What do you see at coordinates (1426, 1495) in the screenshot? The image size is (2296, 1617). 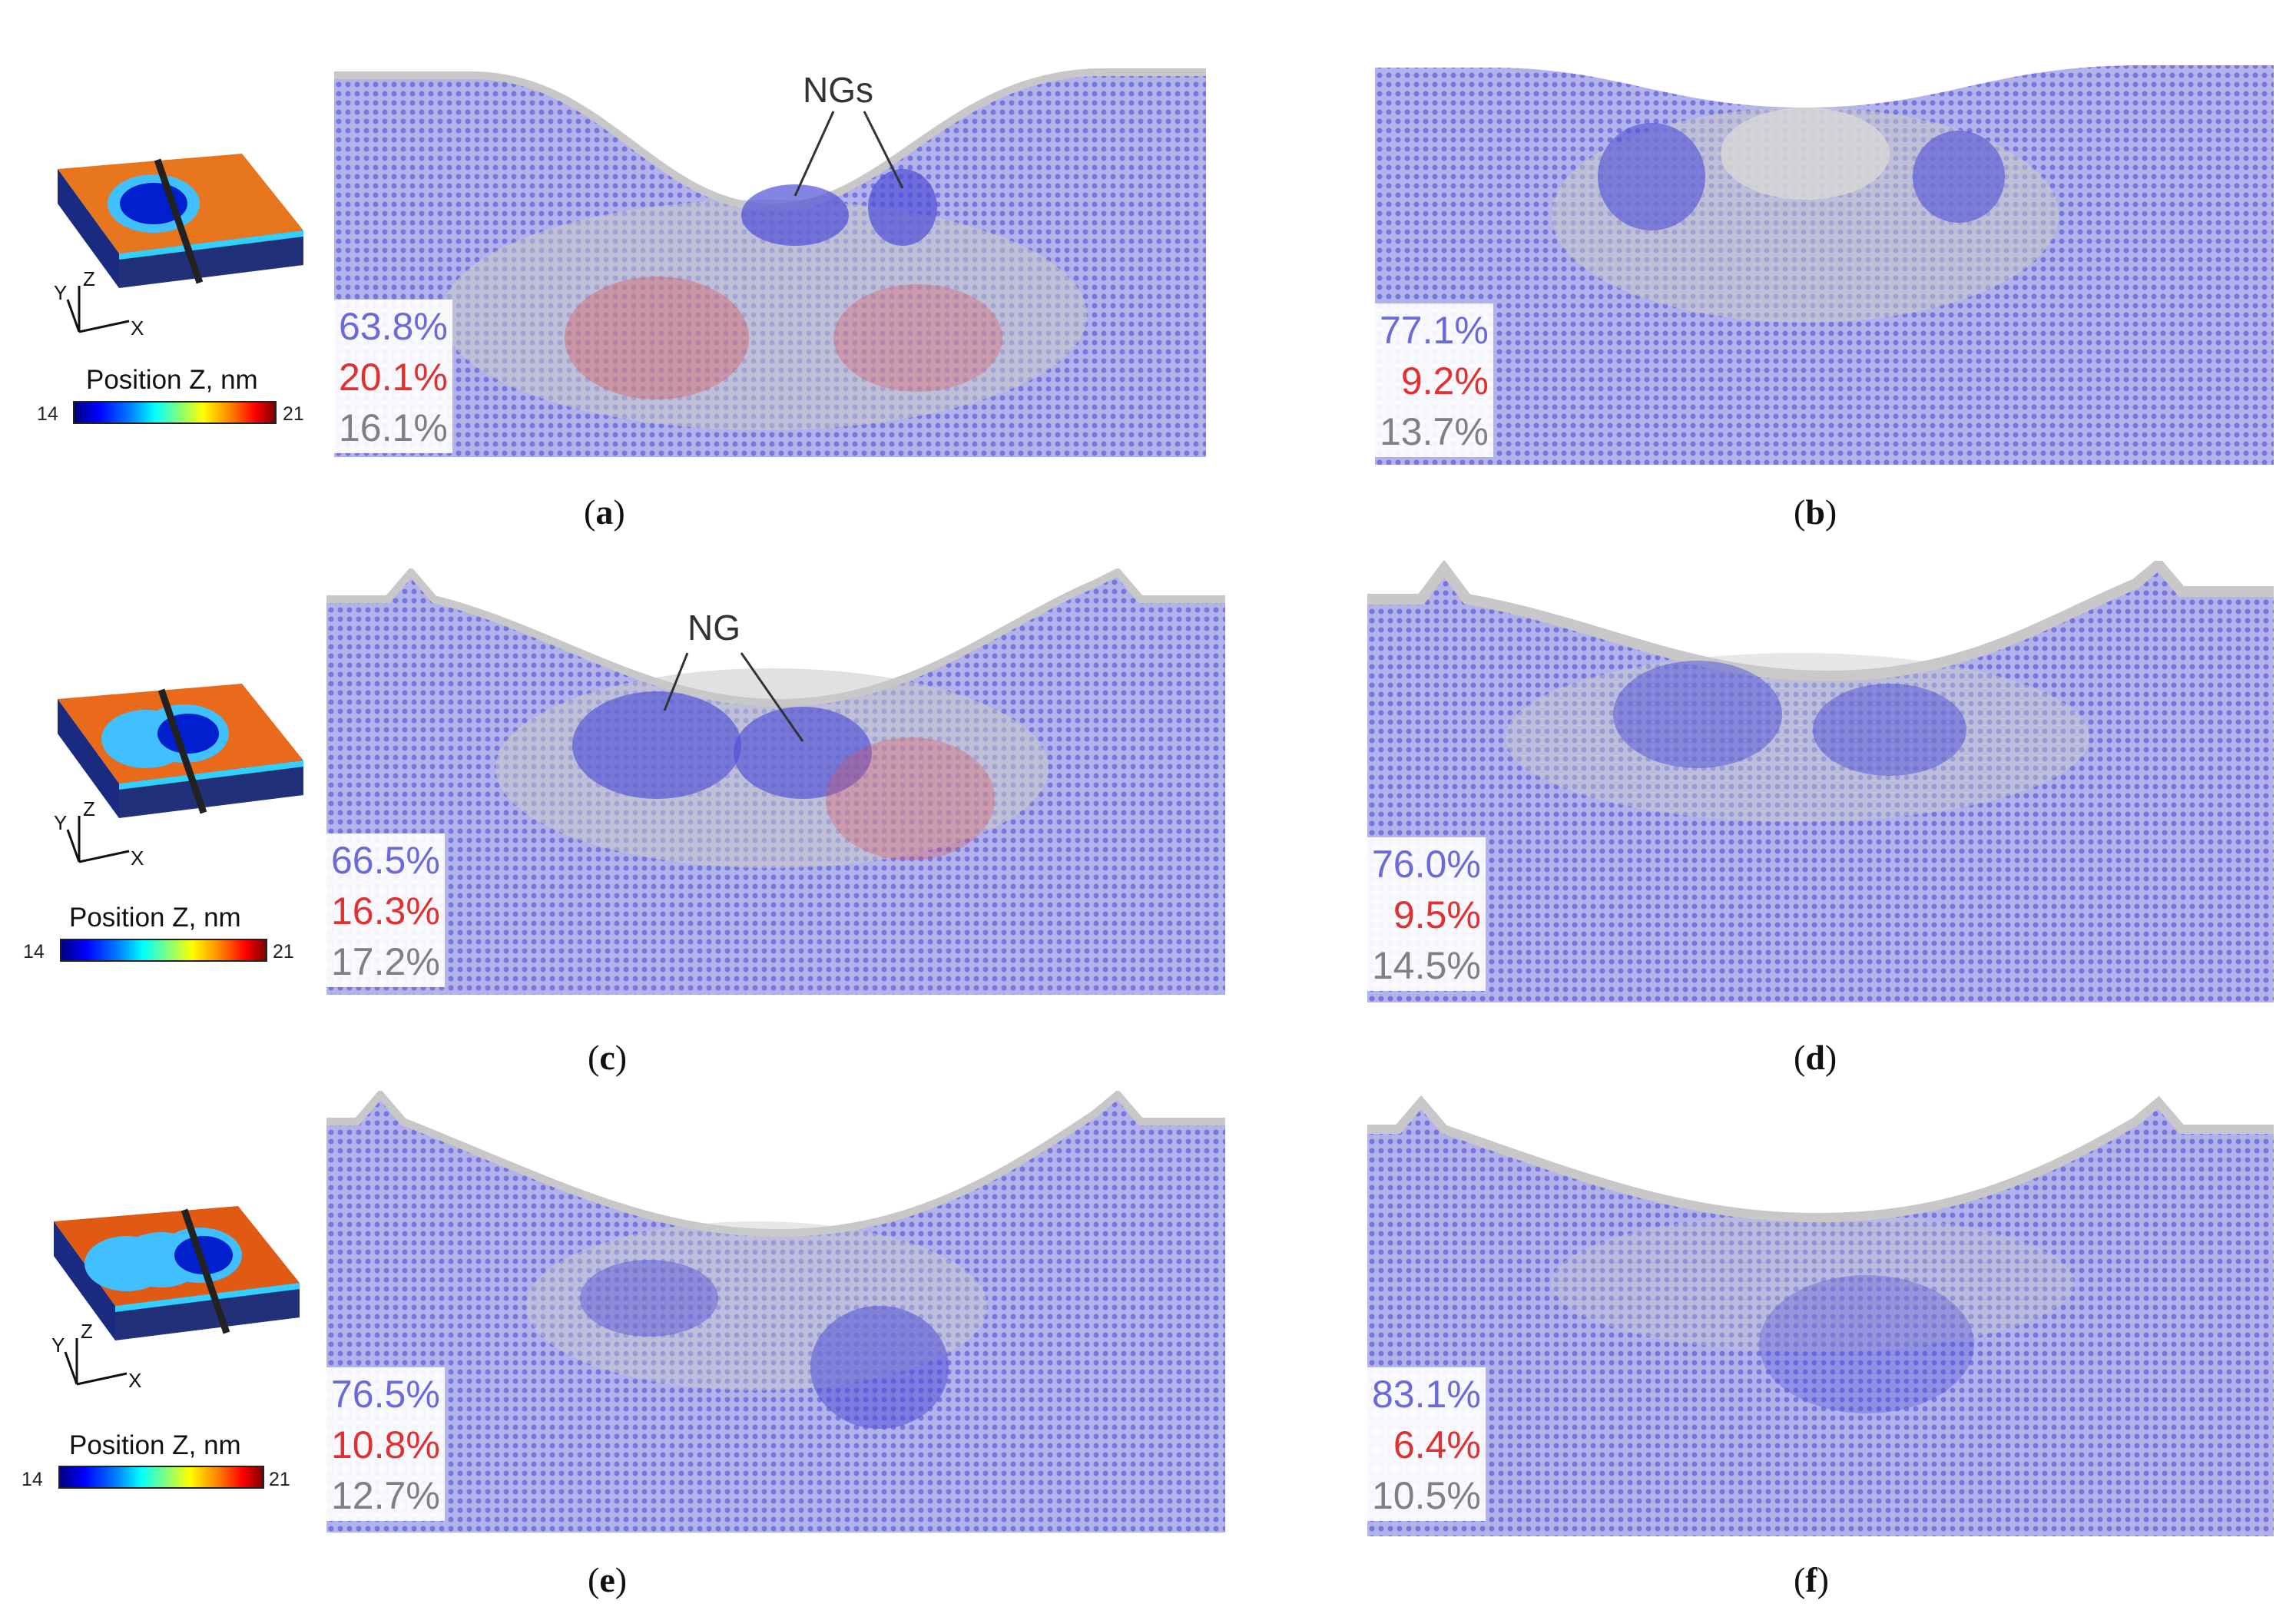 I see `other-percent: 10.5%` at bounding box center [1426, 1495].